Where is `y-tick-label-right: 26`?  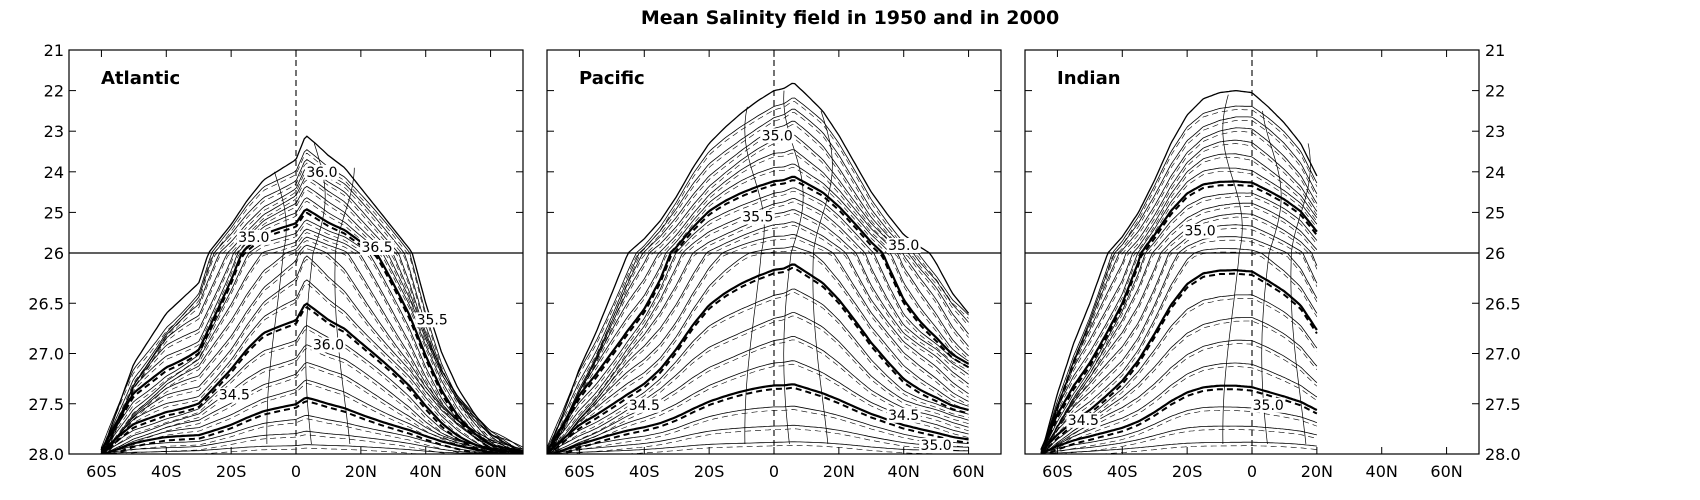
y-tick-label-right: 26 is located at coordinates (1495, 253).